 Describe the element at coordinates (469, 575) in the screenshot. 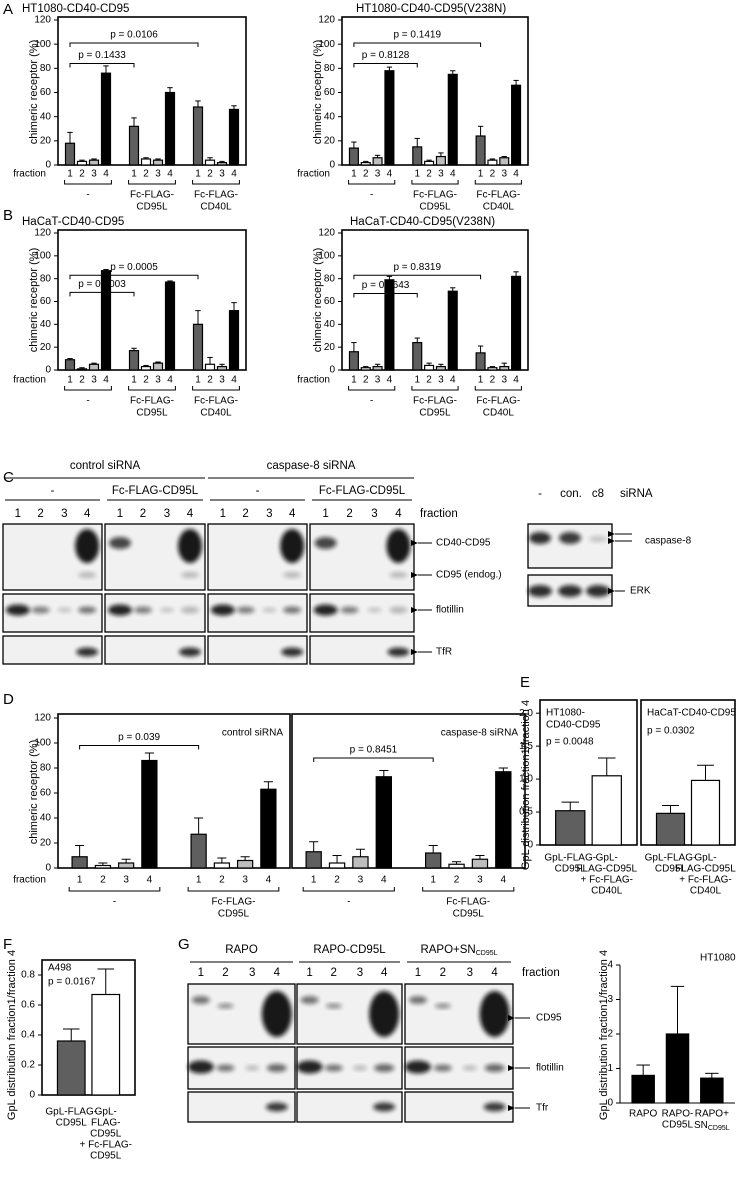

I see `protein-label: CD95 (endog.)` at that location.